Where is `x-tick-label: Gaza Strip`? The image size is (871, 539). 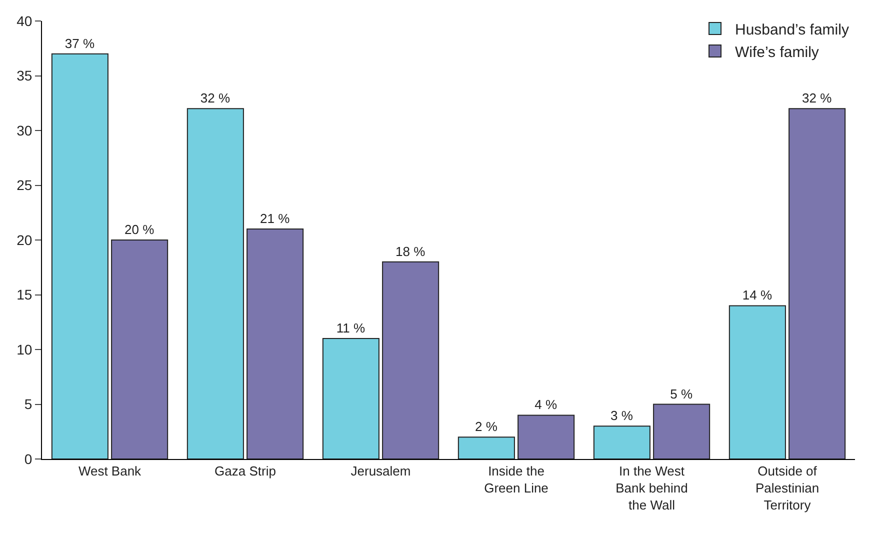 x-tick-label: Gaza Strip is located at coordinates (245, 471).